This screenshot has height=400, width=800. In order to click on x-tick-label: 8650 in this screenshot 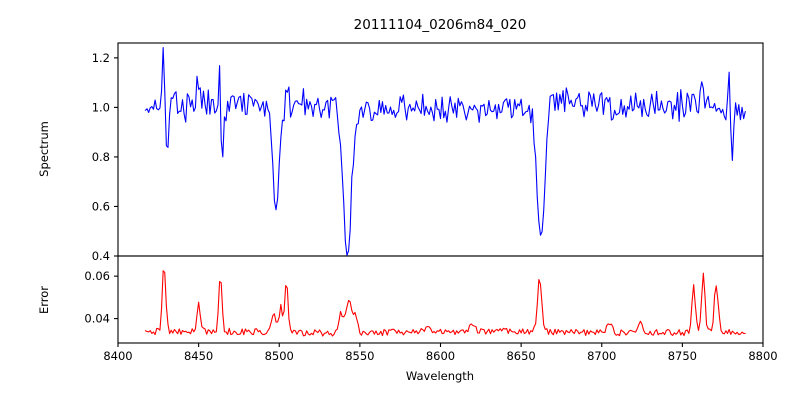, I will do `click(520, 356)`.